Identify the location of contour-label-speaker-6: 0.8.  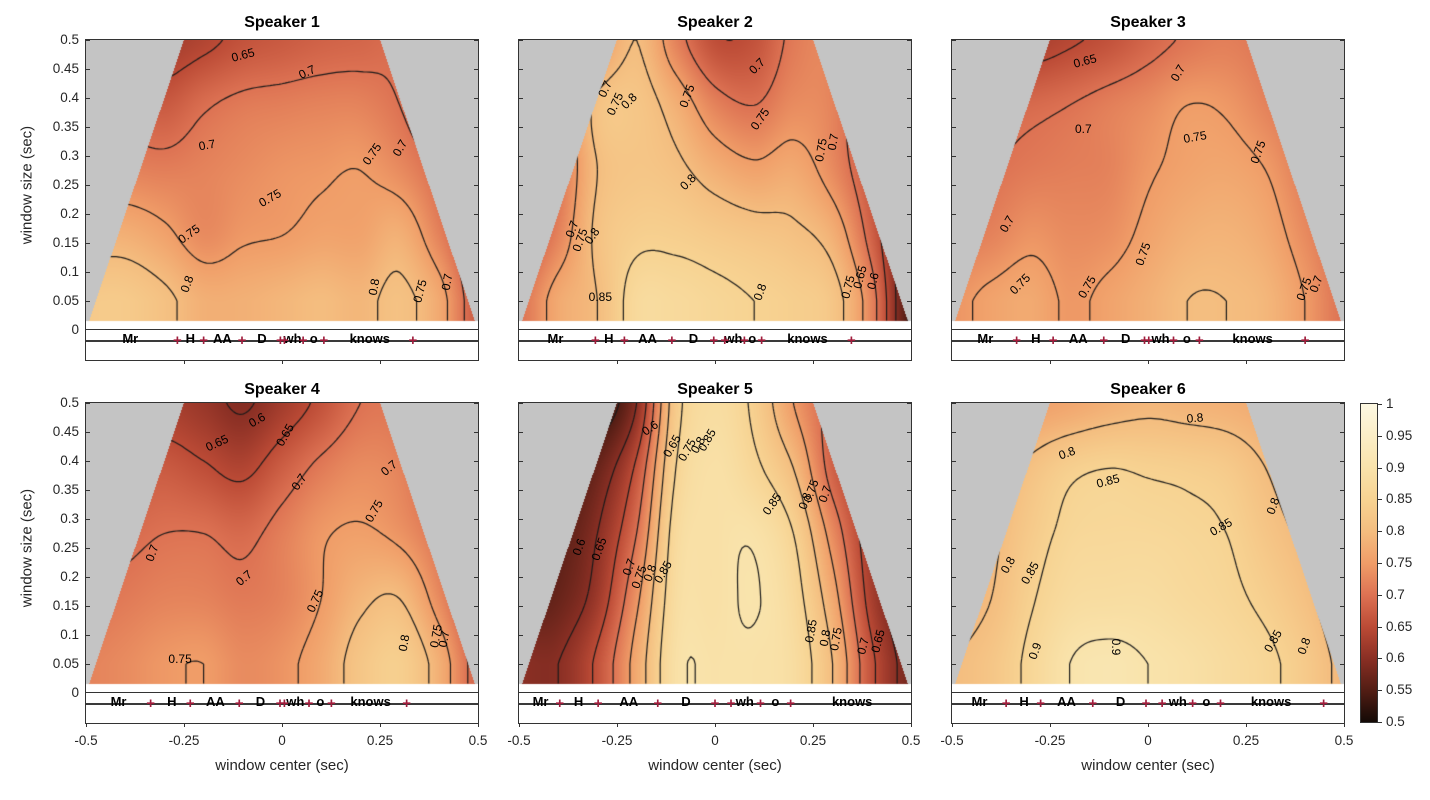
(1194, 418).